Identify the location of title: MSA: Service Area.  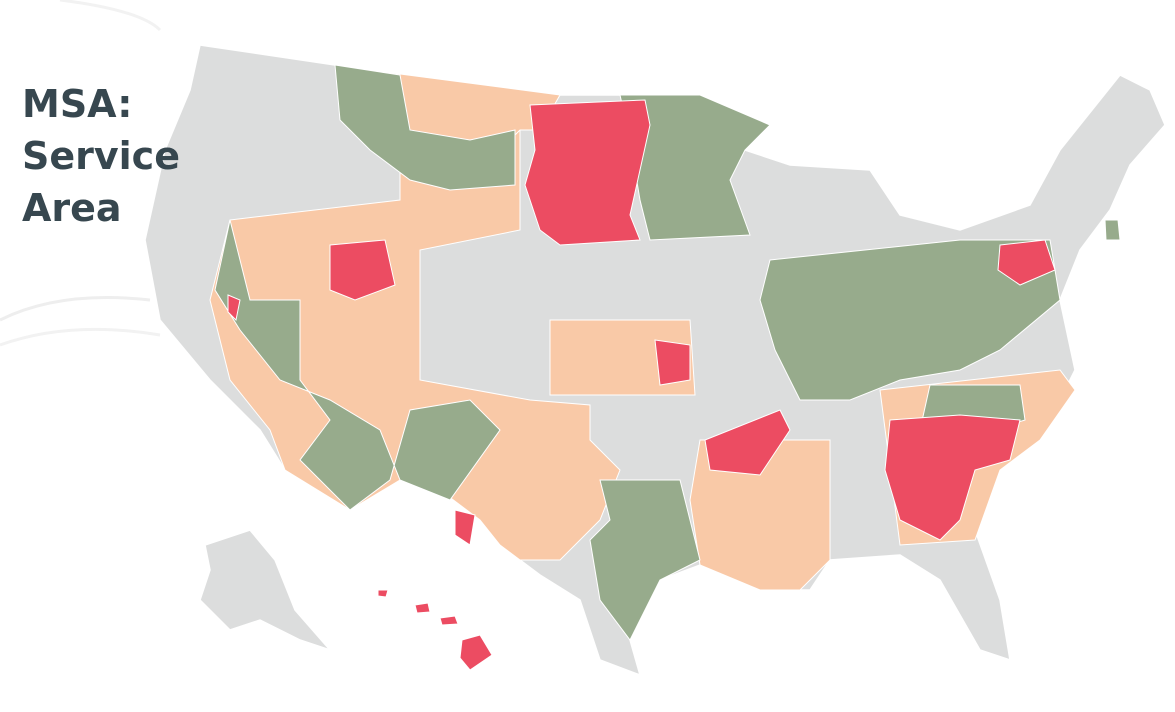
(101, 156).